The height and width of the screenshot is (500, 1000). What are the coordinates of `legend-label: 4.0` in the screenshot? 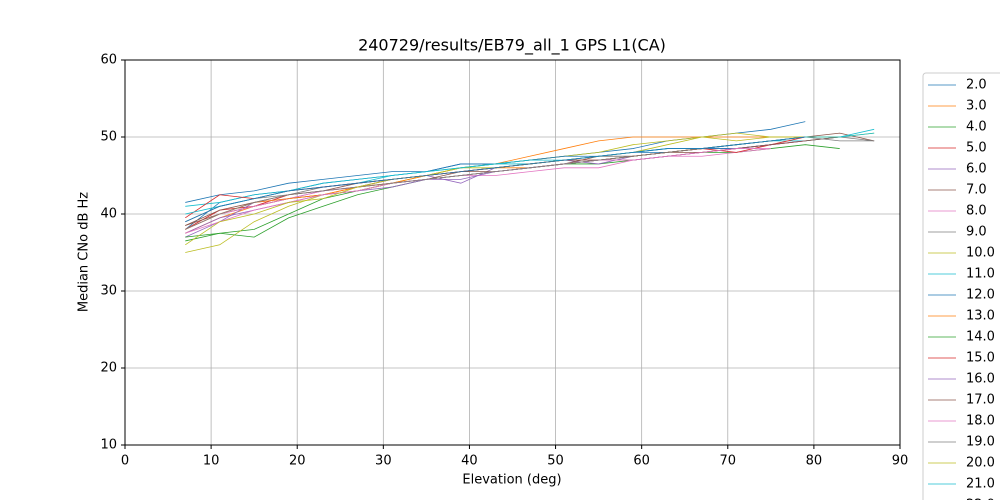 It's located at (976, 127).